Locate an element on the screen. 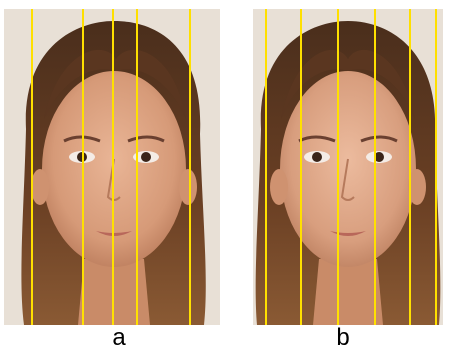  panel-caption-b: b is located at coordinates (343, 337).